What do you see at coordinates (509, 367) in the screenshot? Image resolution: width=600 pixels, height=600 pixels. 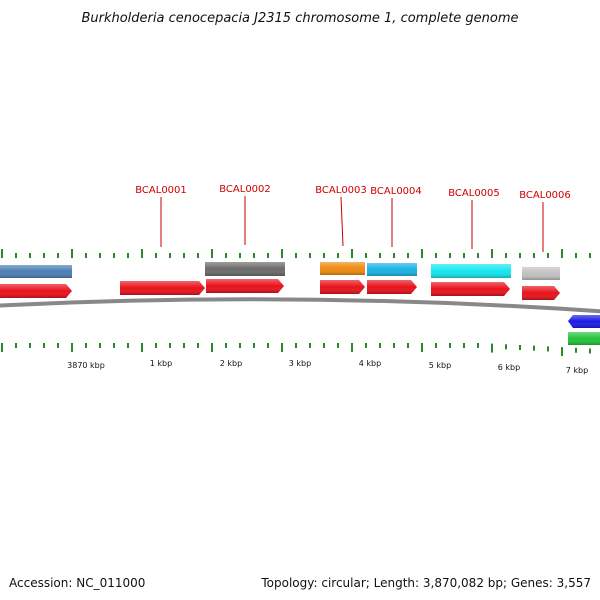 I see `scale-label: 6 kbp` at bounding box center [509, 367].